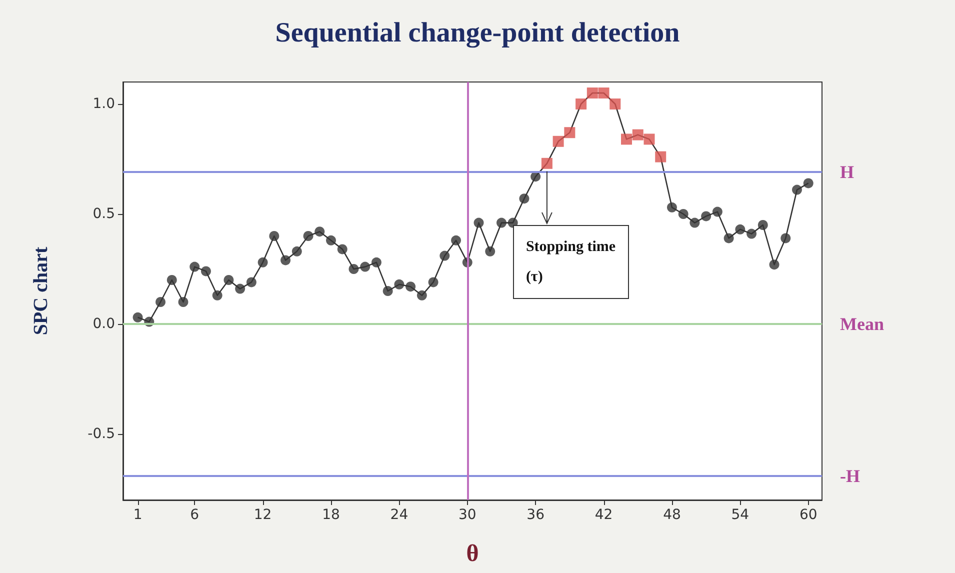  I want to click on y-tick-label: 0.5, so click(103, 214).